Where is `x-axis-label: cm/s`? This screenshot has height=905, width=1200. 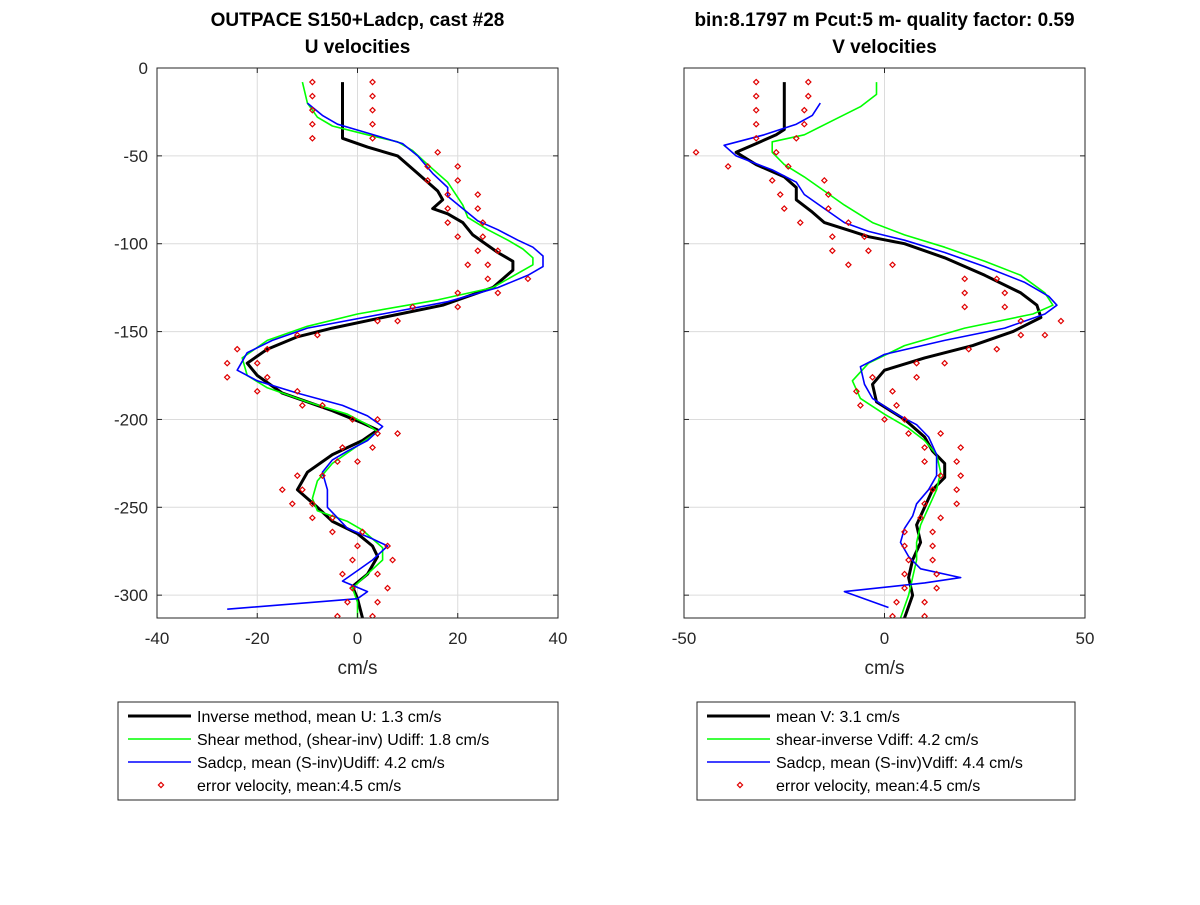 x-axis-label: cm/s is located at coordinates (357, 668).